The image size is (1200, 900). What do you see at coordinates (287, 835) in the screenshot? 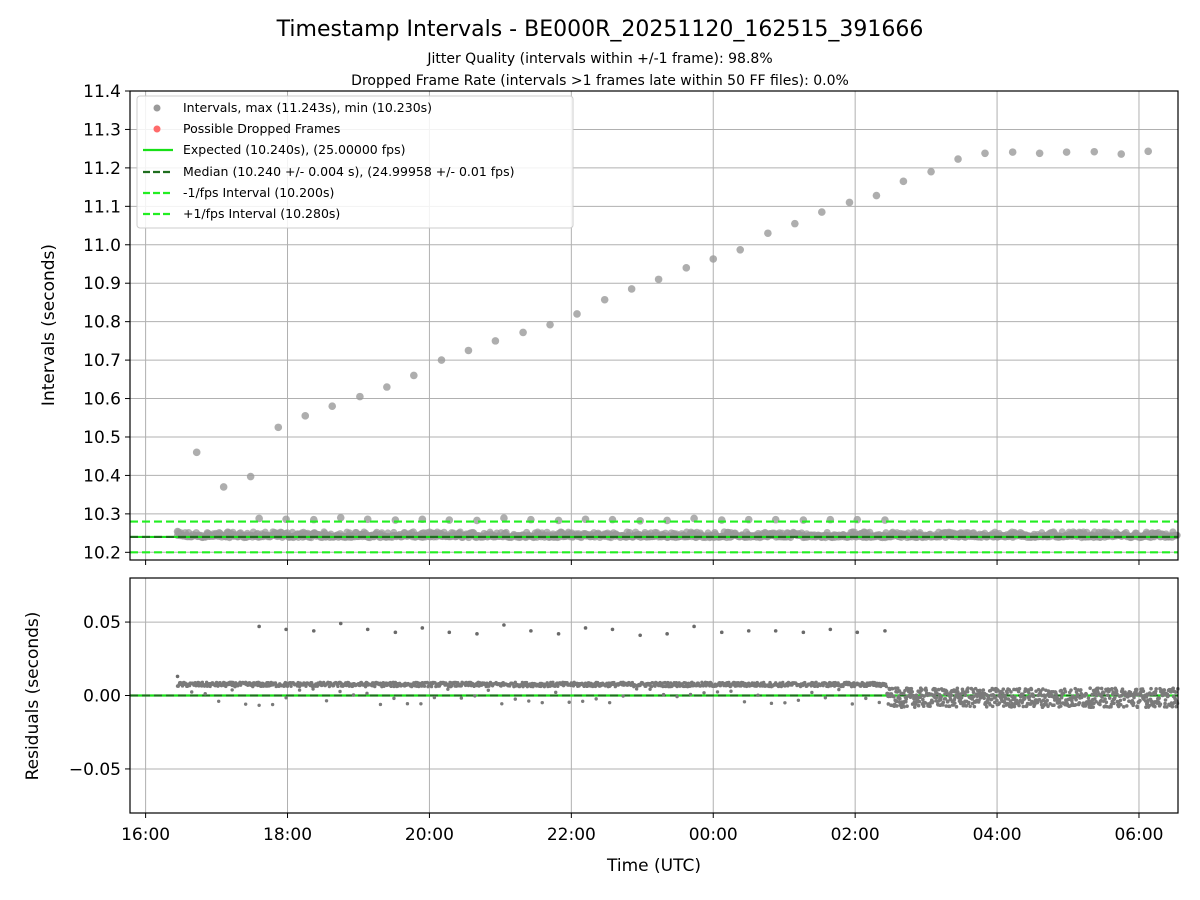
I see `x-tick-label: 18:00` at bounding box center [287, 835].